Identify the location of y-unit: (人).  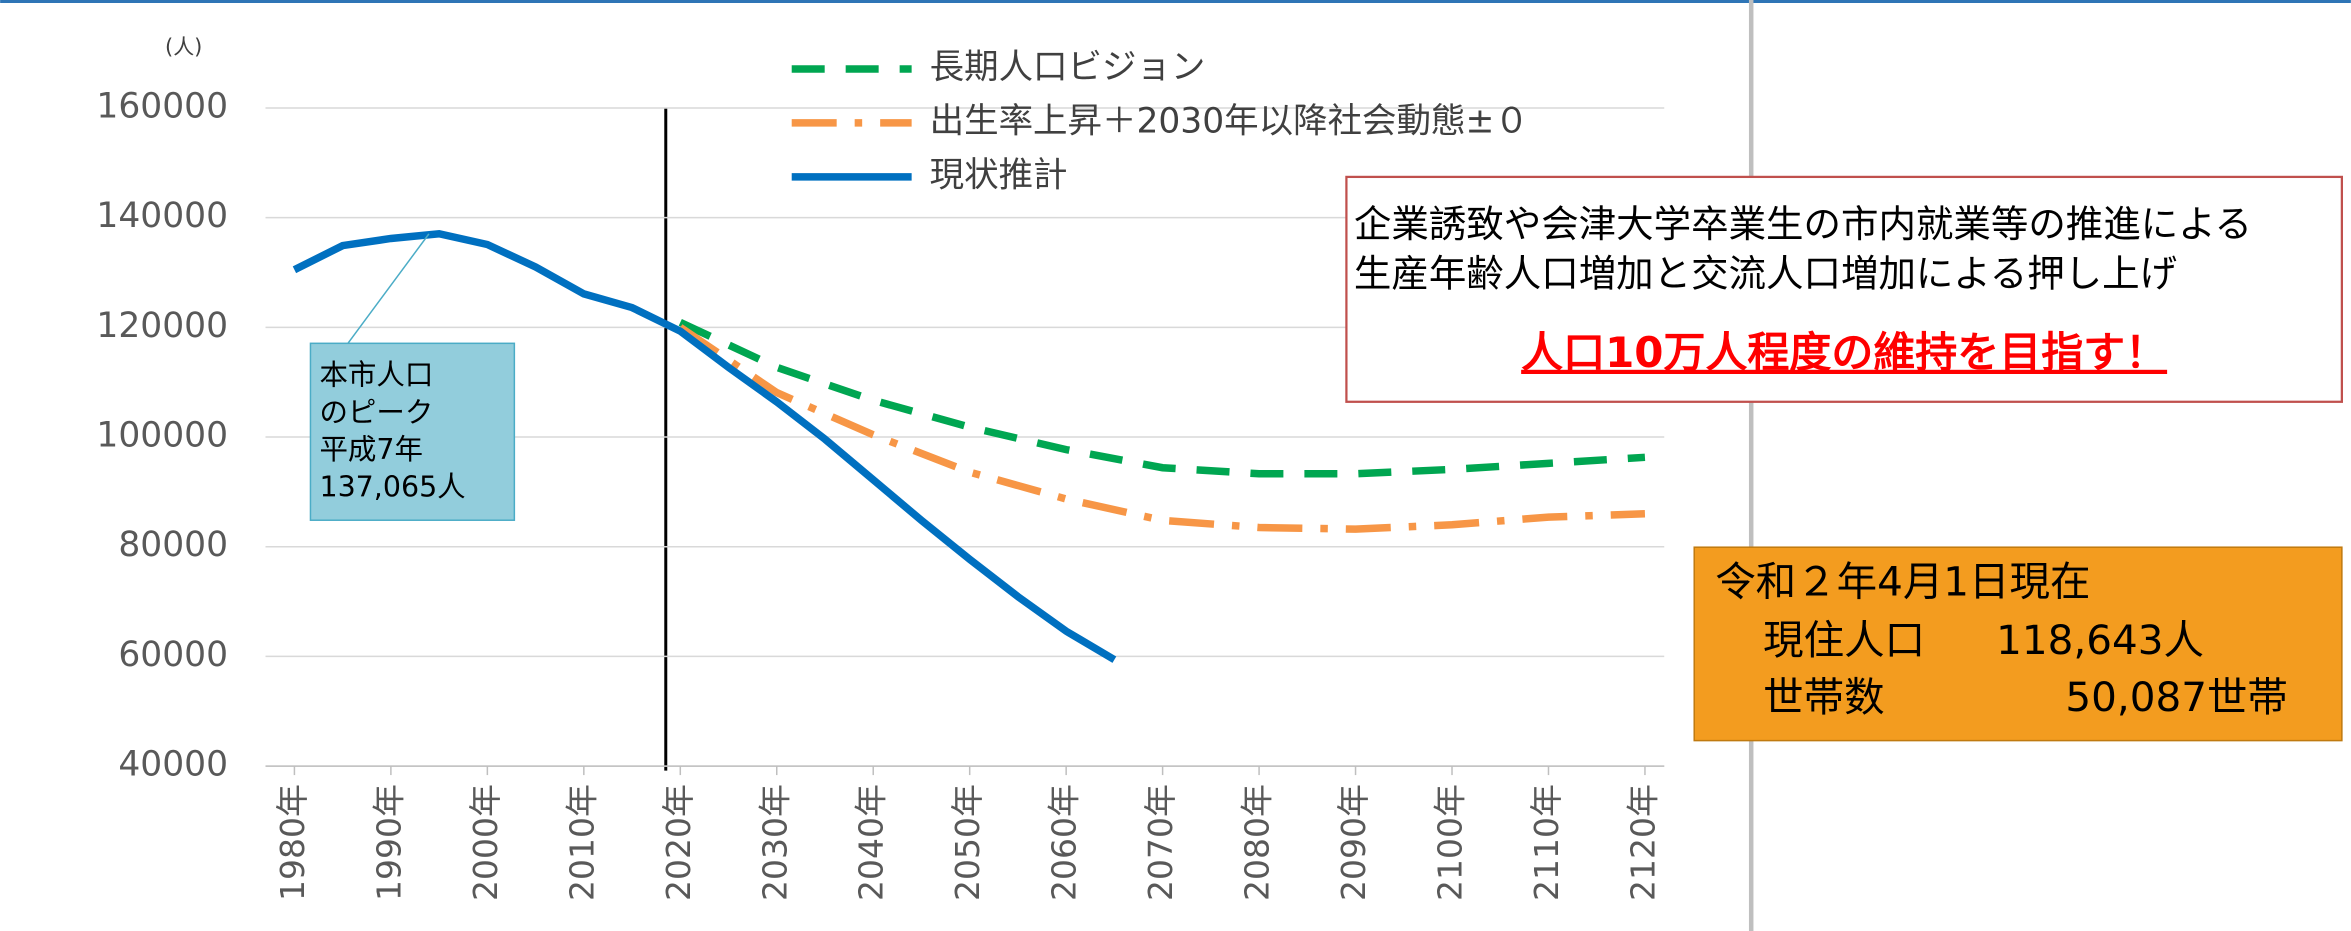
(183, 47).